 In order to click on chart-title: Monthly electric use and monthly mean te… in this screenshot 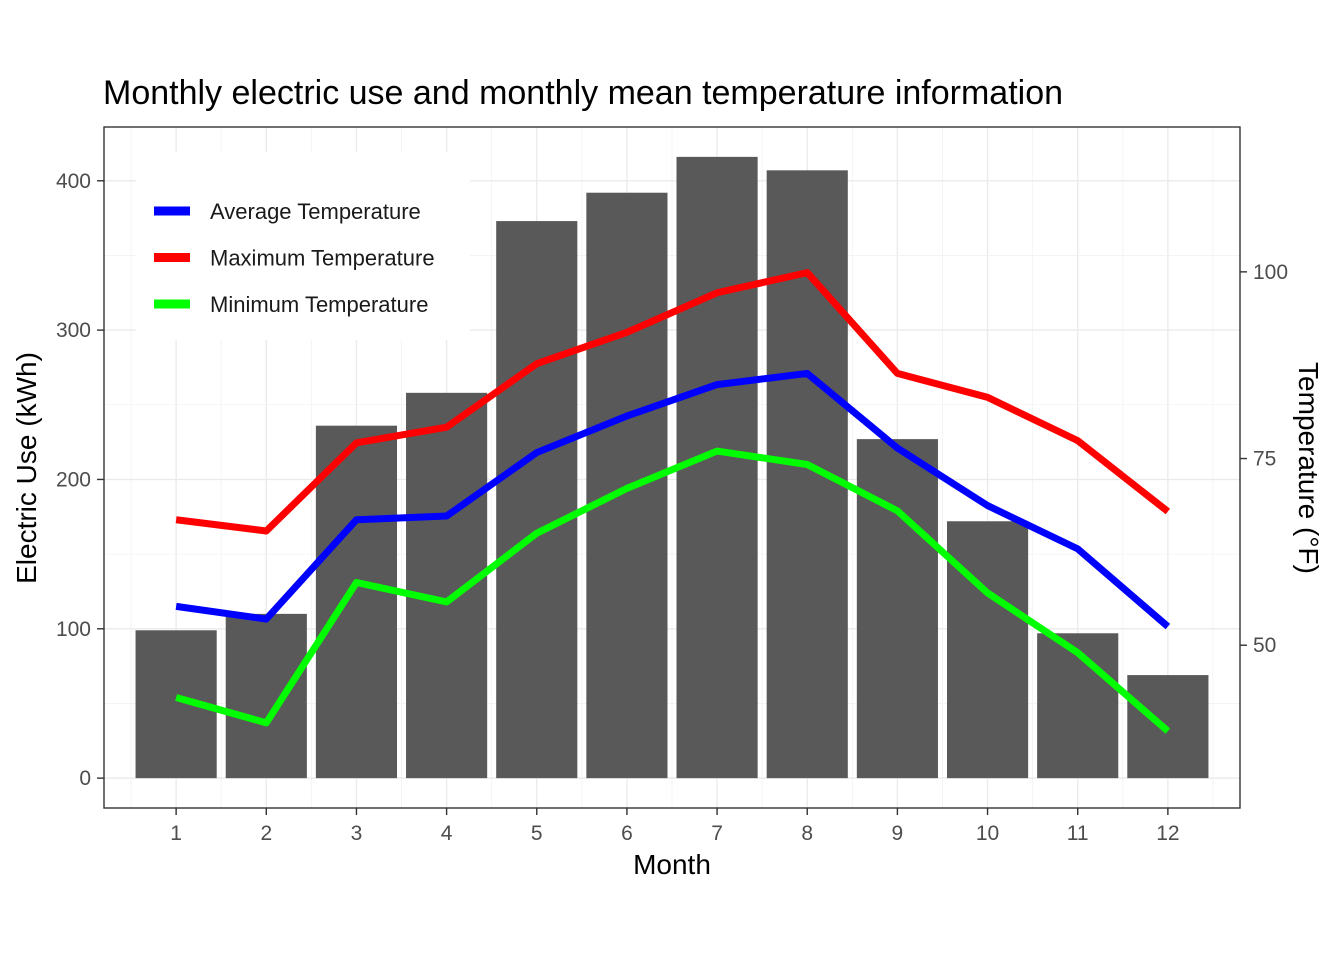, I will do `click(583, 93)`.